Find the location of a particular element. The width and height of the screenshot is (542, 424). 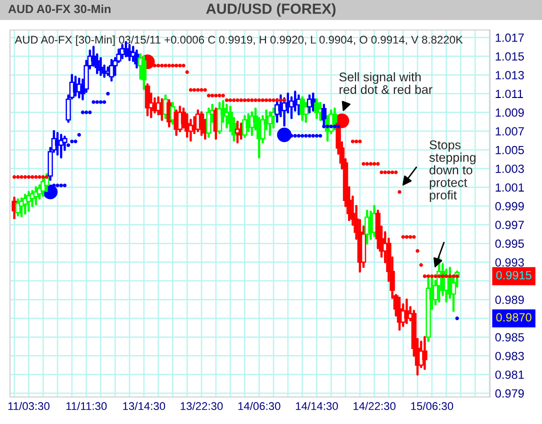

x-tick-label: 14/06:30 is located at coordinates (259, 406).